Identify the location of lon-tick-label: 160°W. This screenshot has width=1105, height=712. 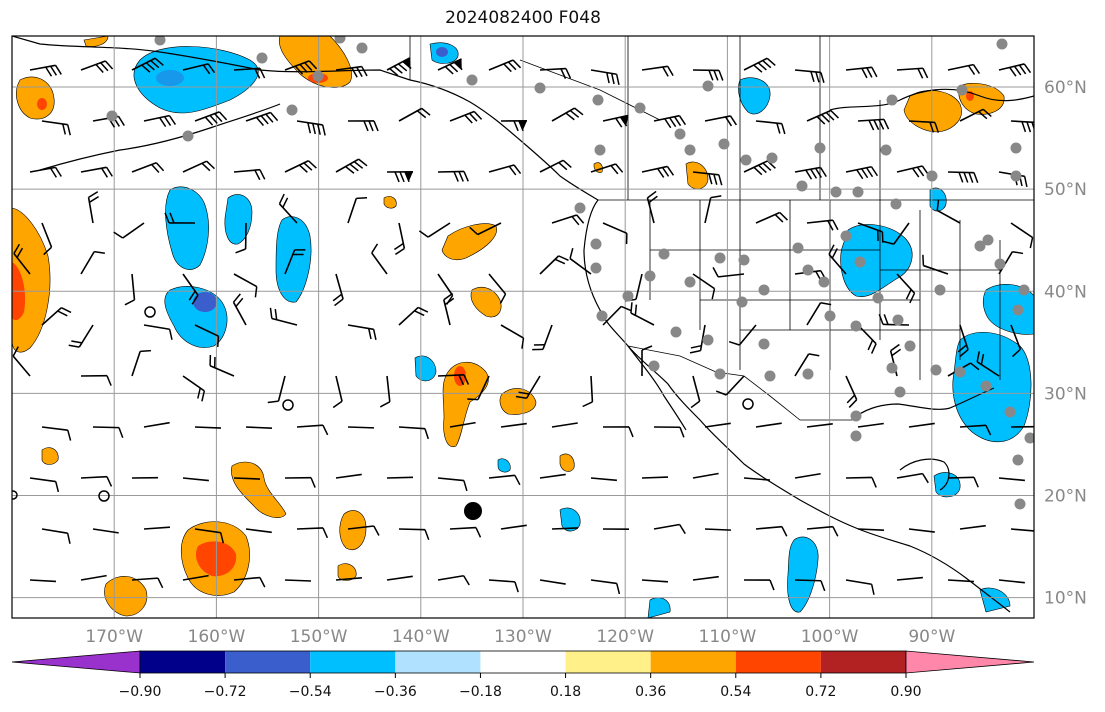
(217, 637).